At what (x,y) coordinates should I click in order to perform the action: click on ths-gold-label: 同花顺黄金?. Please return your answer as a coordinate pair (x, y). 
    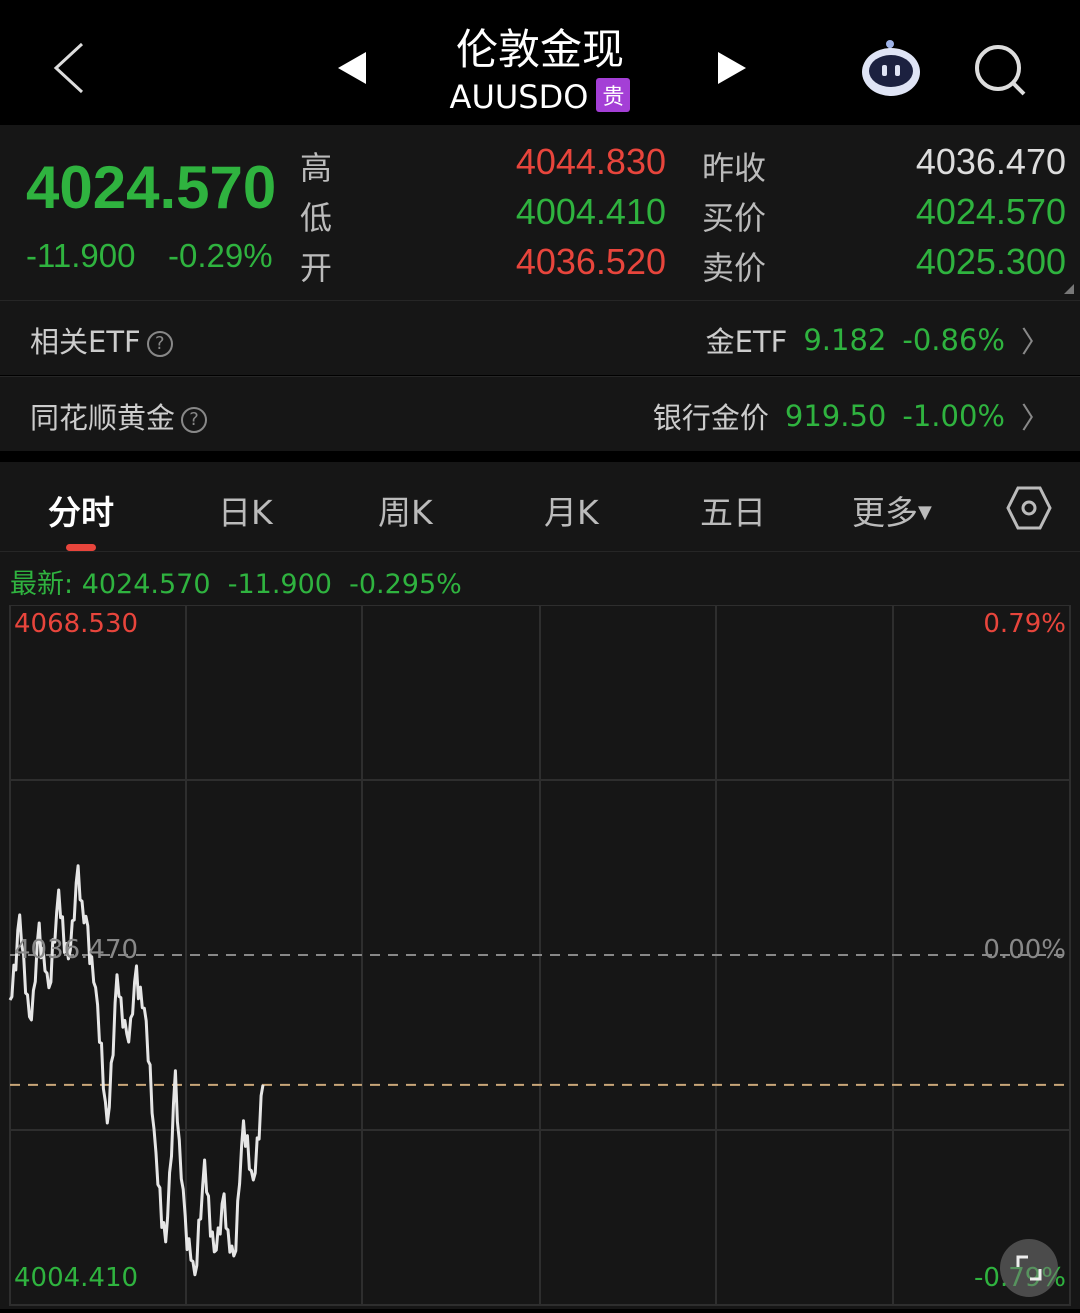
    Looking at the image, I should click on (119, 416).